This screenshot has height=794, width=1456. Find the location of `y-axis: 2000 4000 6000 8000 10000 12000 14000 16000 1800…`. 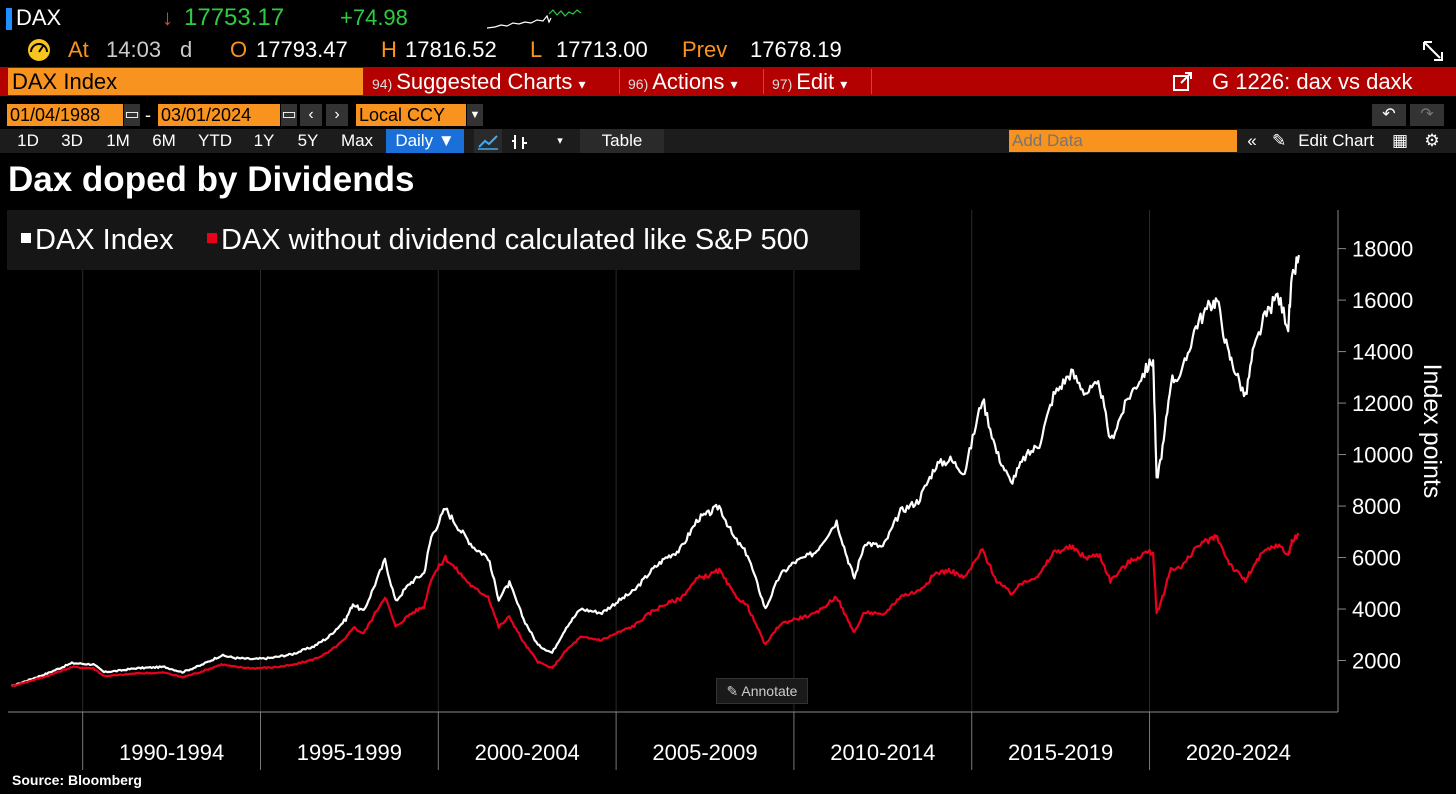

y-axis: 2000 4000 6000 8000 10000 12000 14000 16000 1800… is located at coordinates (1375, 461).